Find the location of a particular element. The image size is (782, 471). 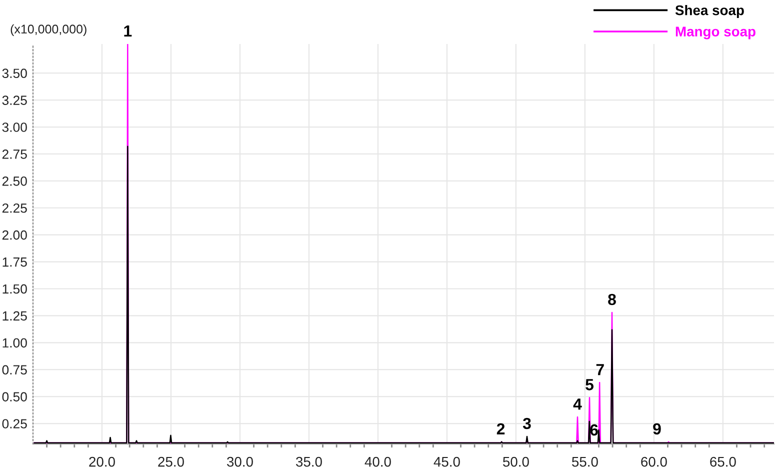

y-tick-label: 0.25 is located at coordinates (14, 423).